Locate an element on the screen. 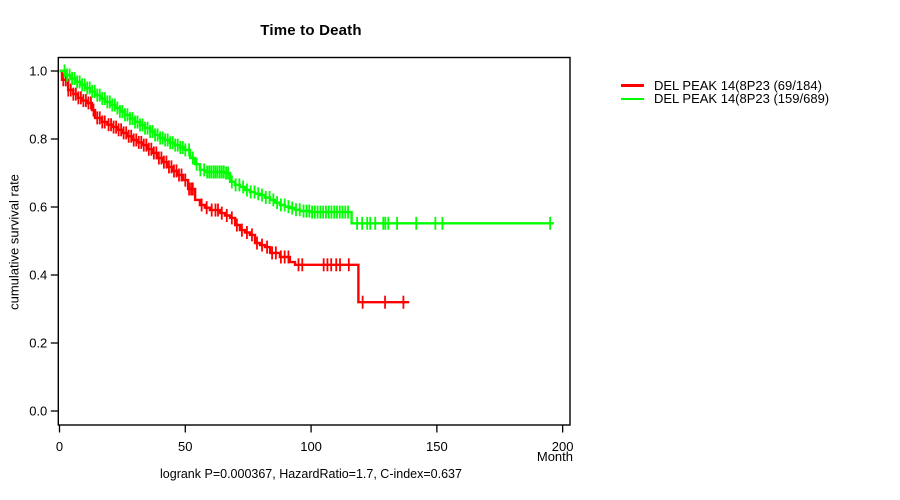 The image size is (900, 500). x-axis-label: Month is located at coordinates (554, 456).